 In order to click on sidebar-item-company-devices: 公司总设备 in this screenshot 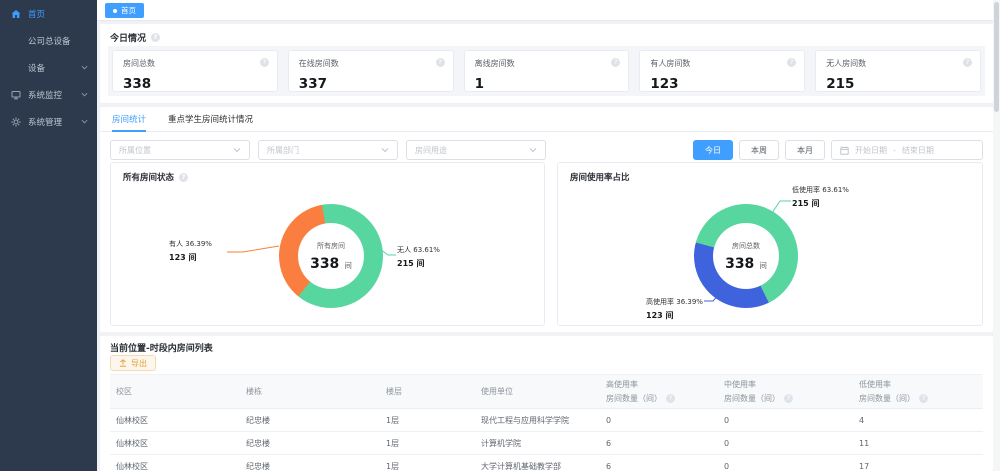, I will do `click(48, 40)`.